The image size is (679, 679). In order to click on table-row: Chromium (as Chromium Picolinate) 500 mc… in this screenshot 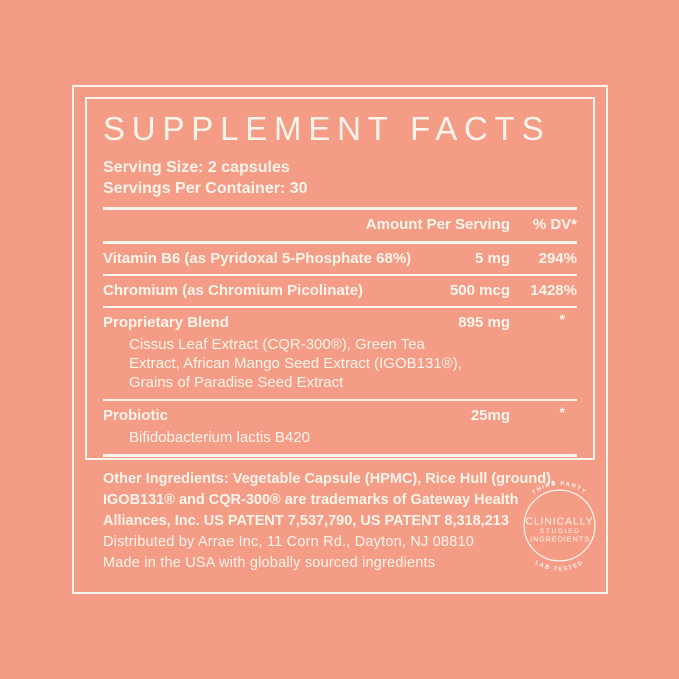, I will do `click(340, 291)`.